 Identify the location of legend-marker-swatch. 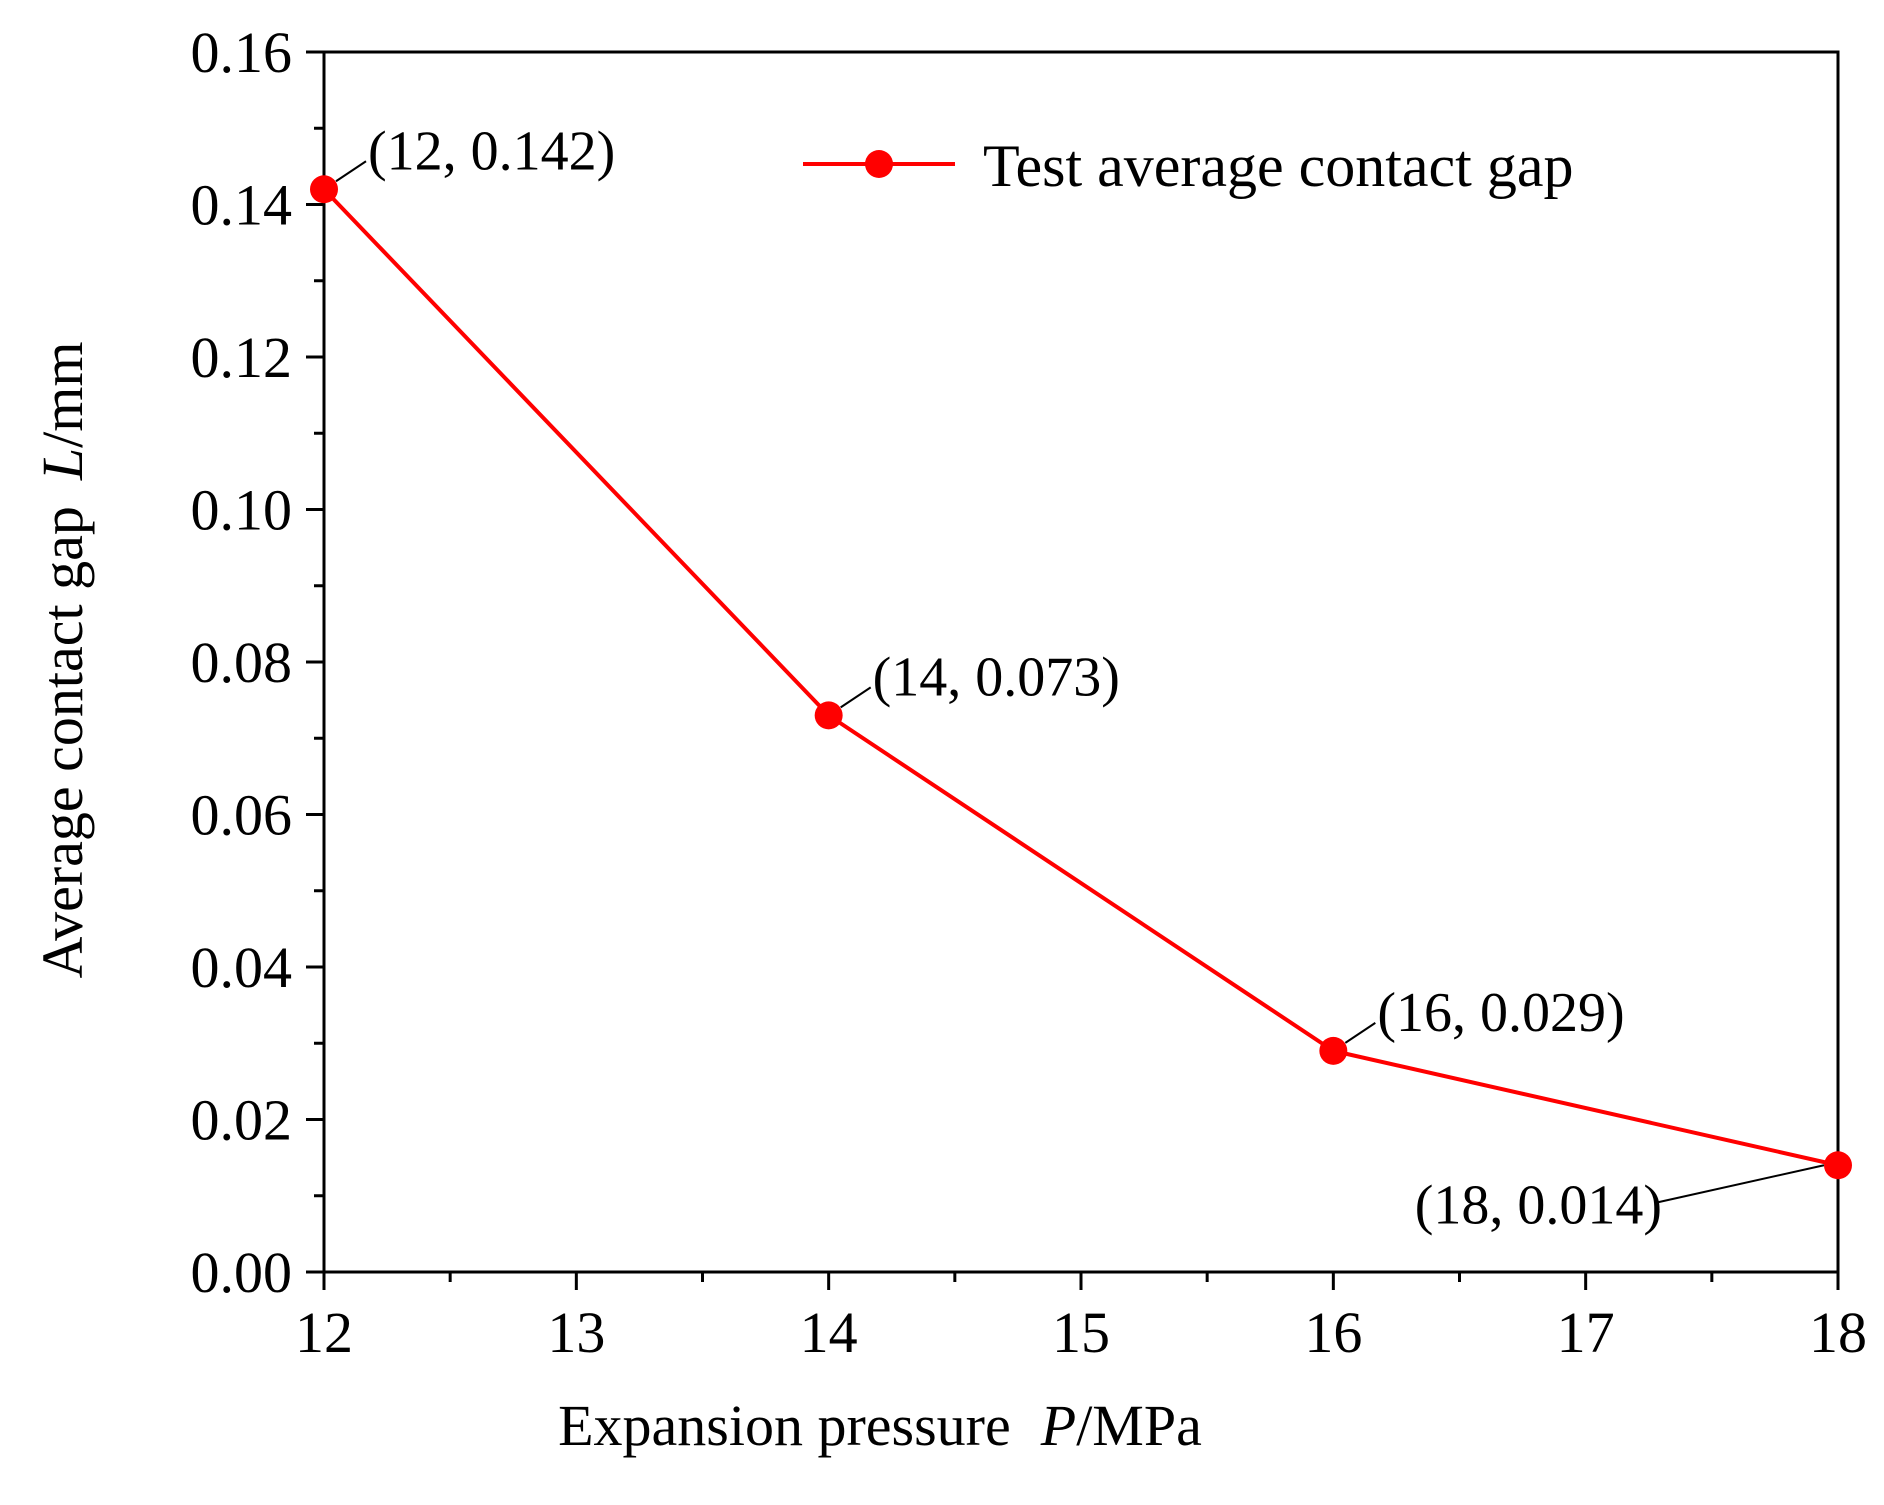
(879, 164).